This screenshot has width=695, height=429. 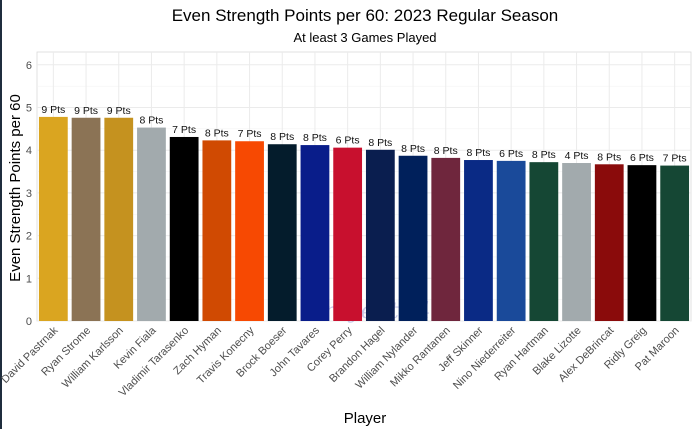 I want to click on y-tick-label: 5, so click(x=29, y=109).